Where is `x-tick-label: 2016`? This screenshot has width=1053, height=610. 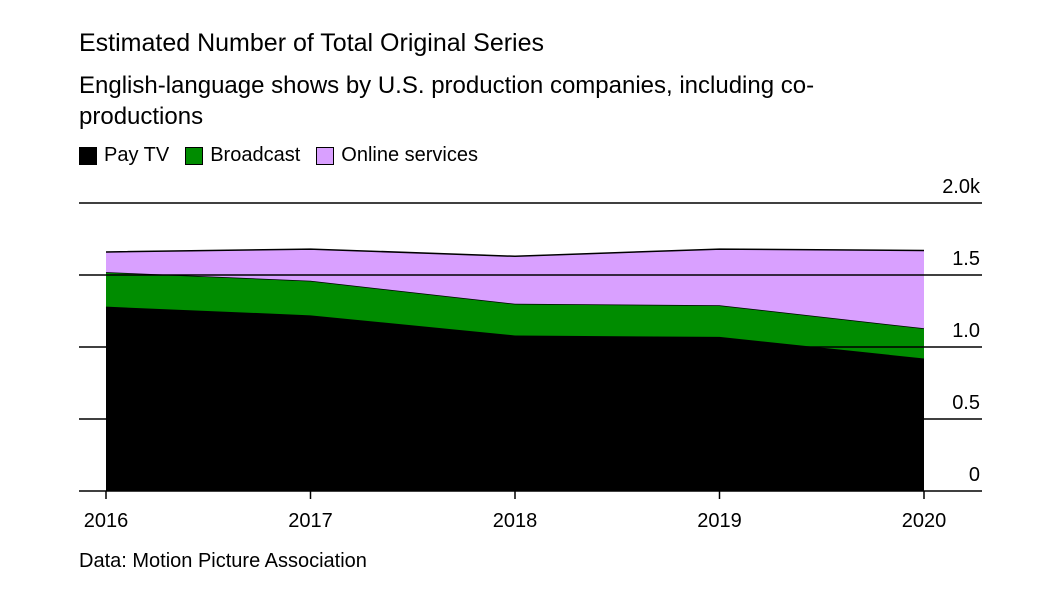 x-tick-label: 2016 is located at coordinates (106, 521).